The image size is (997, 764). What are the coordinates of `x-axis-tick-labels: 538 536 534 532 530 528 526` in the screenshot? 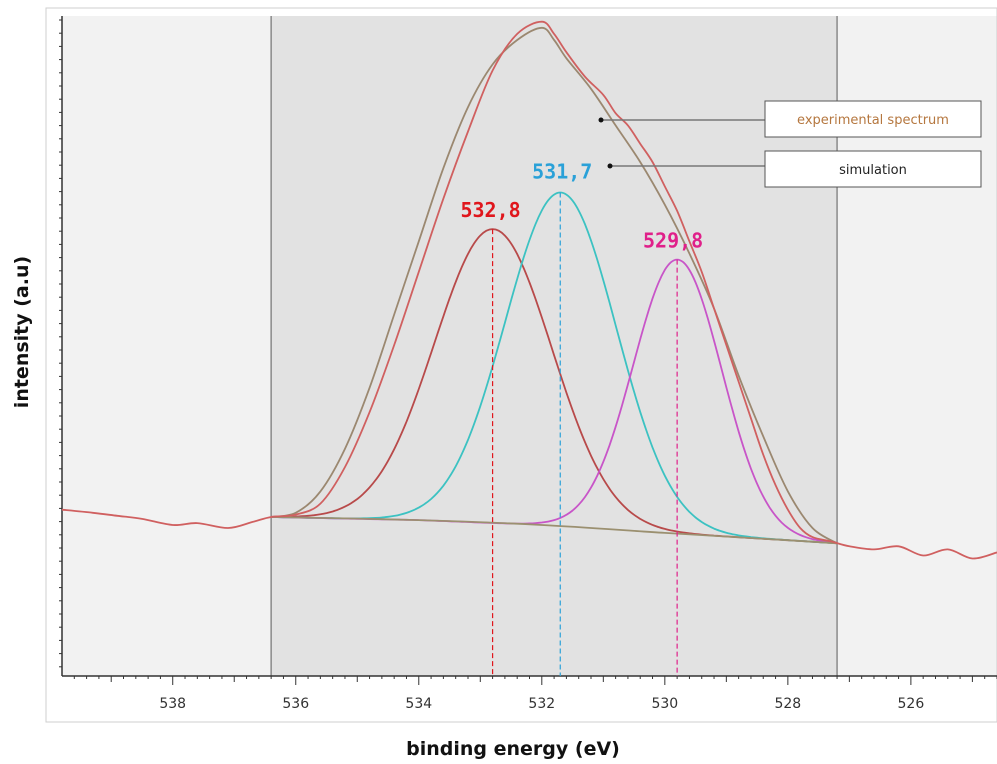 It's located at (541, 704).